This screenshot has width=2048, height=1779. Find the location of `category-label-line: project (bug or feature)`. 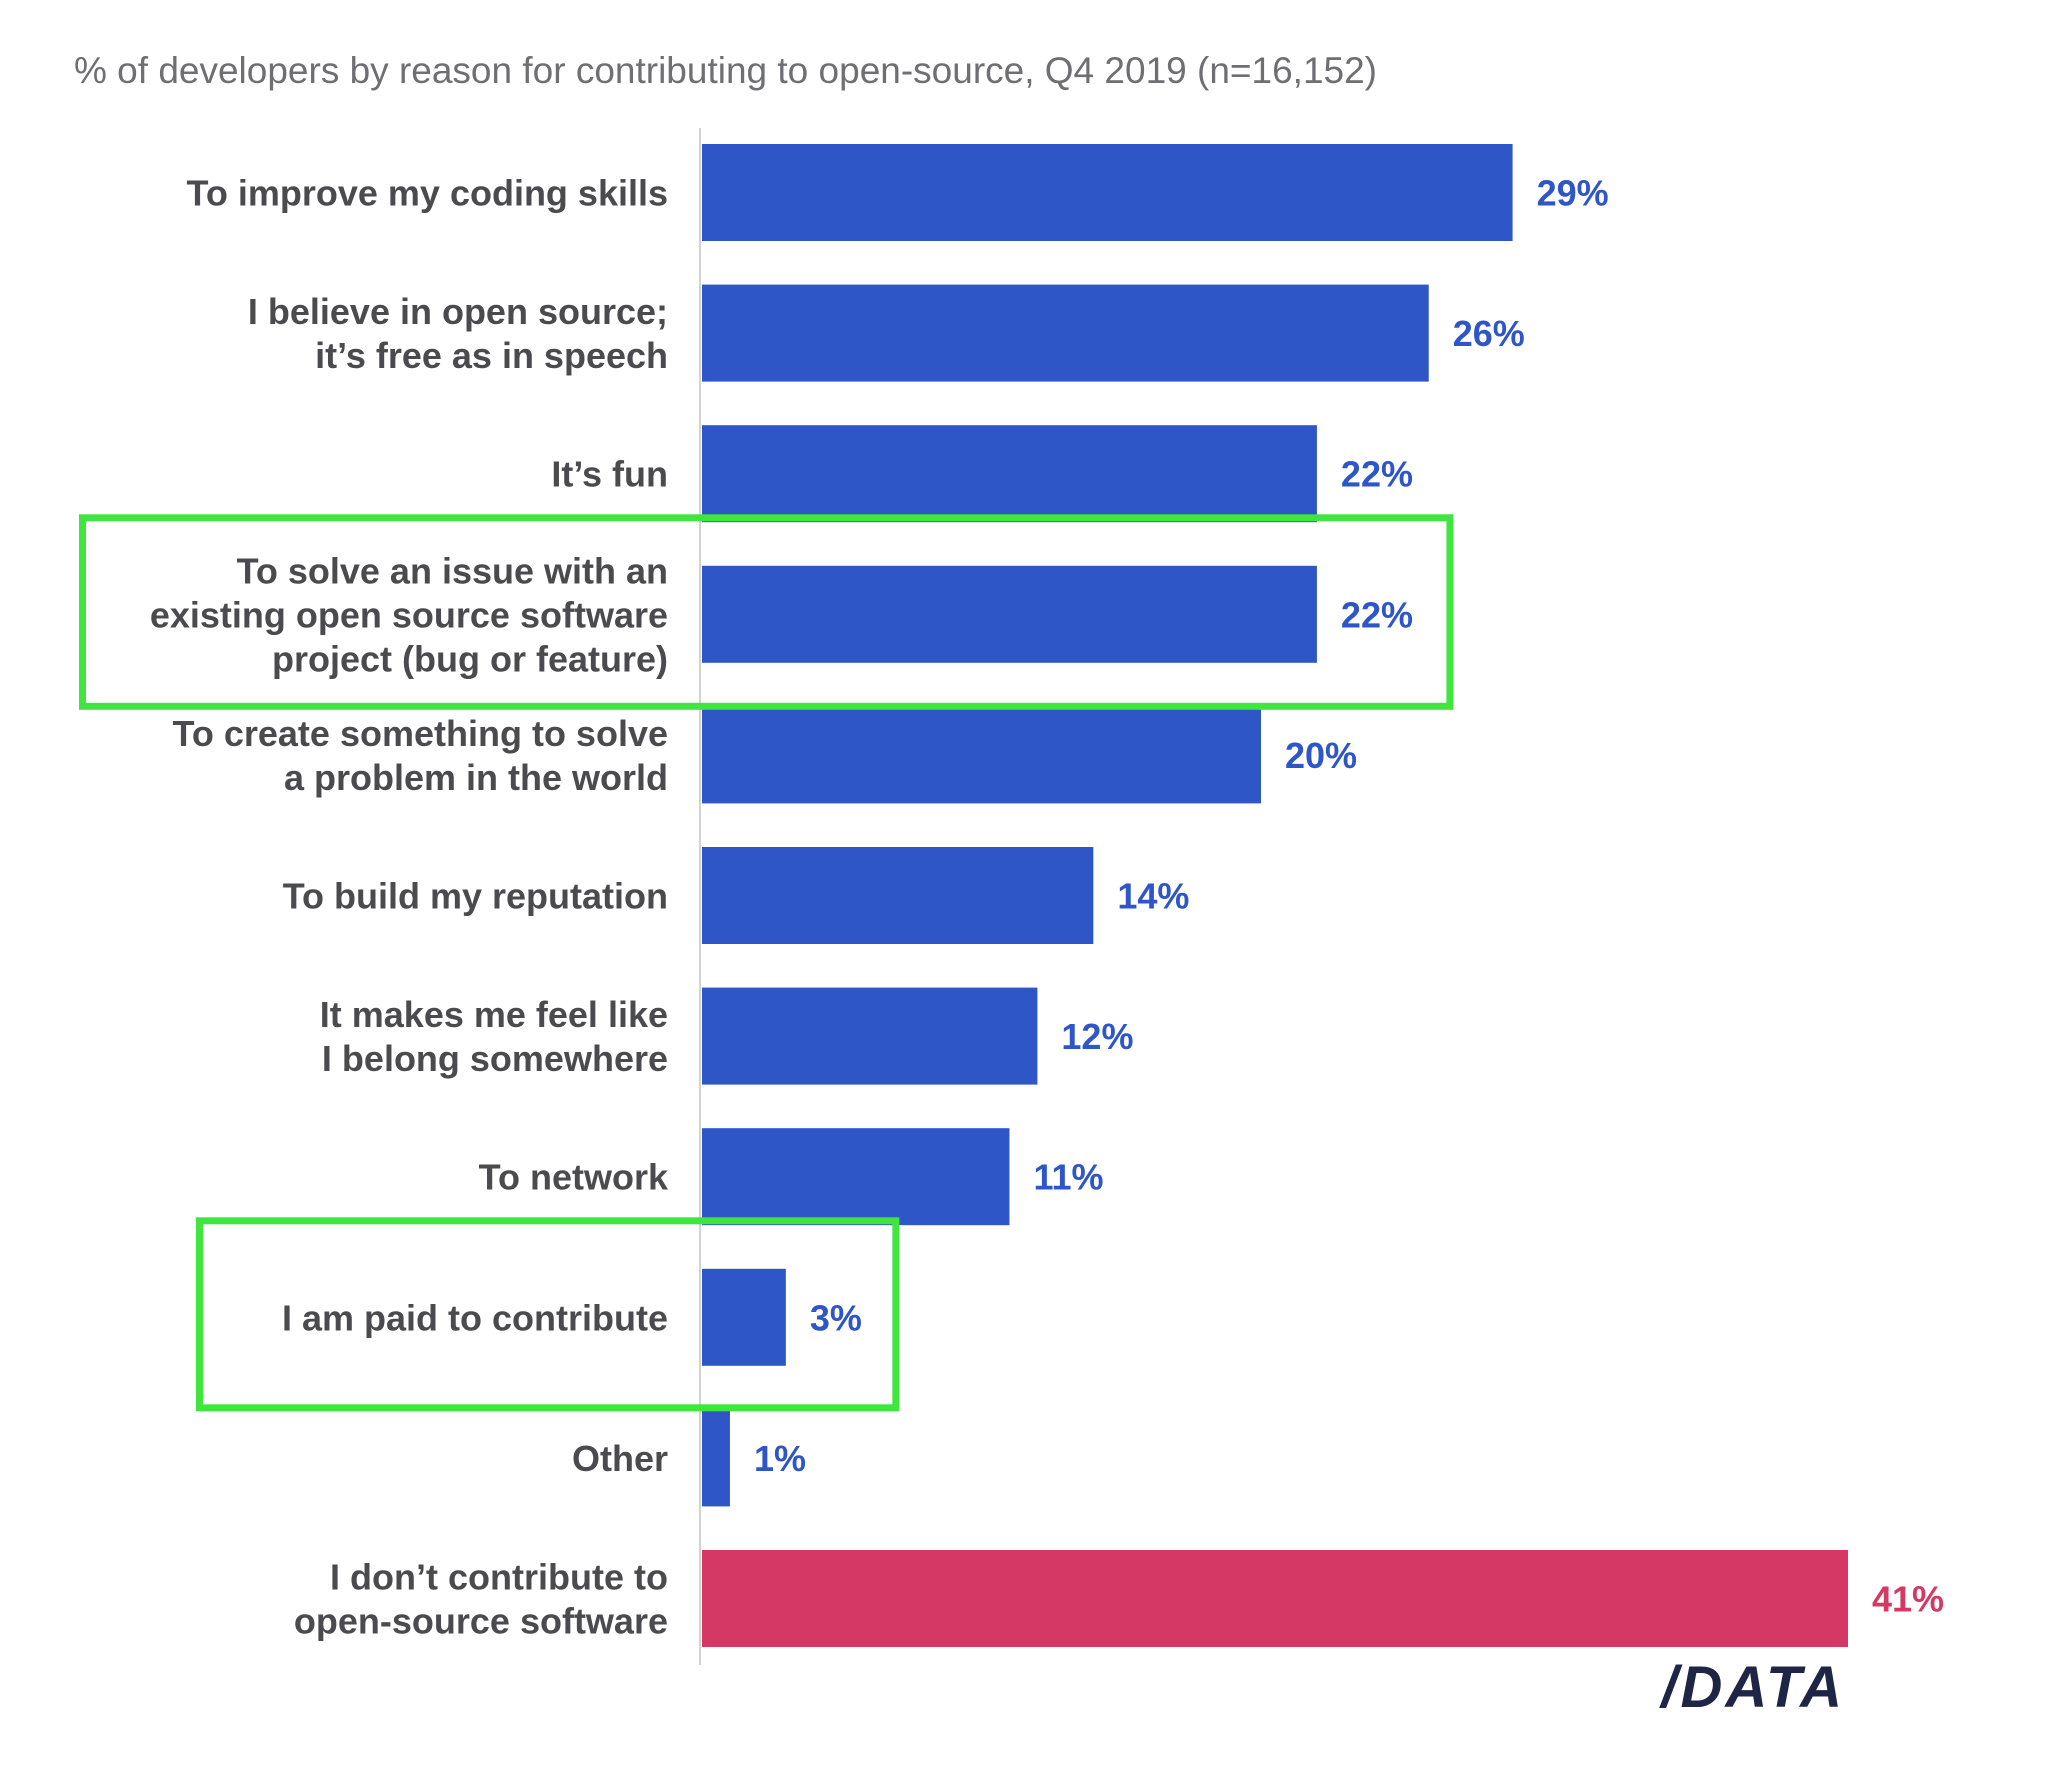

category-label-line: project (bug or feature) is located at coordinates (470, 658).